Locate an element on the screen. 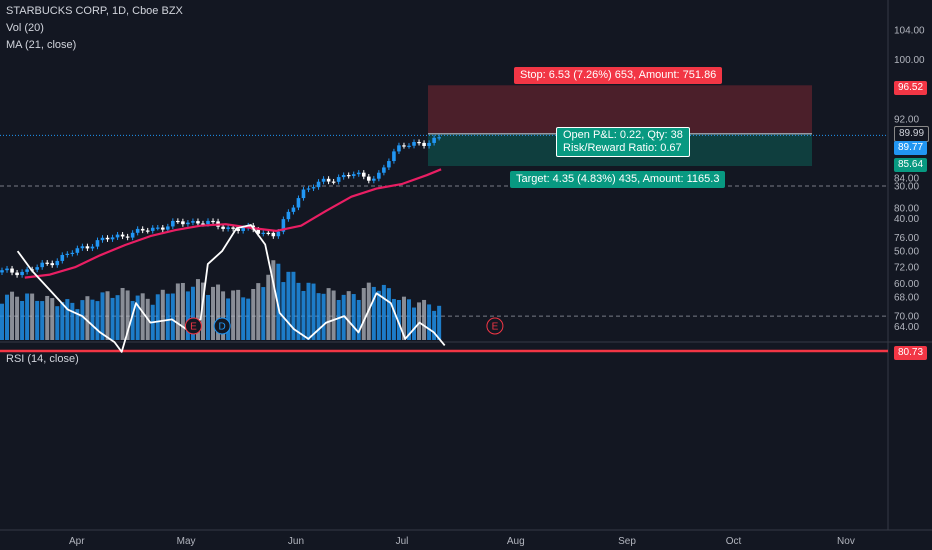 The width and height of the screenshot is (932, 550). rsi-tick-label: 60.00 is located at coordinates (906, 284).